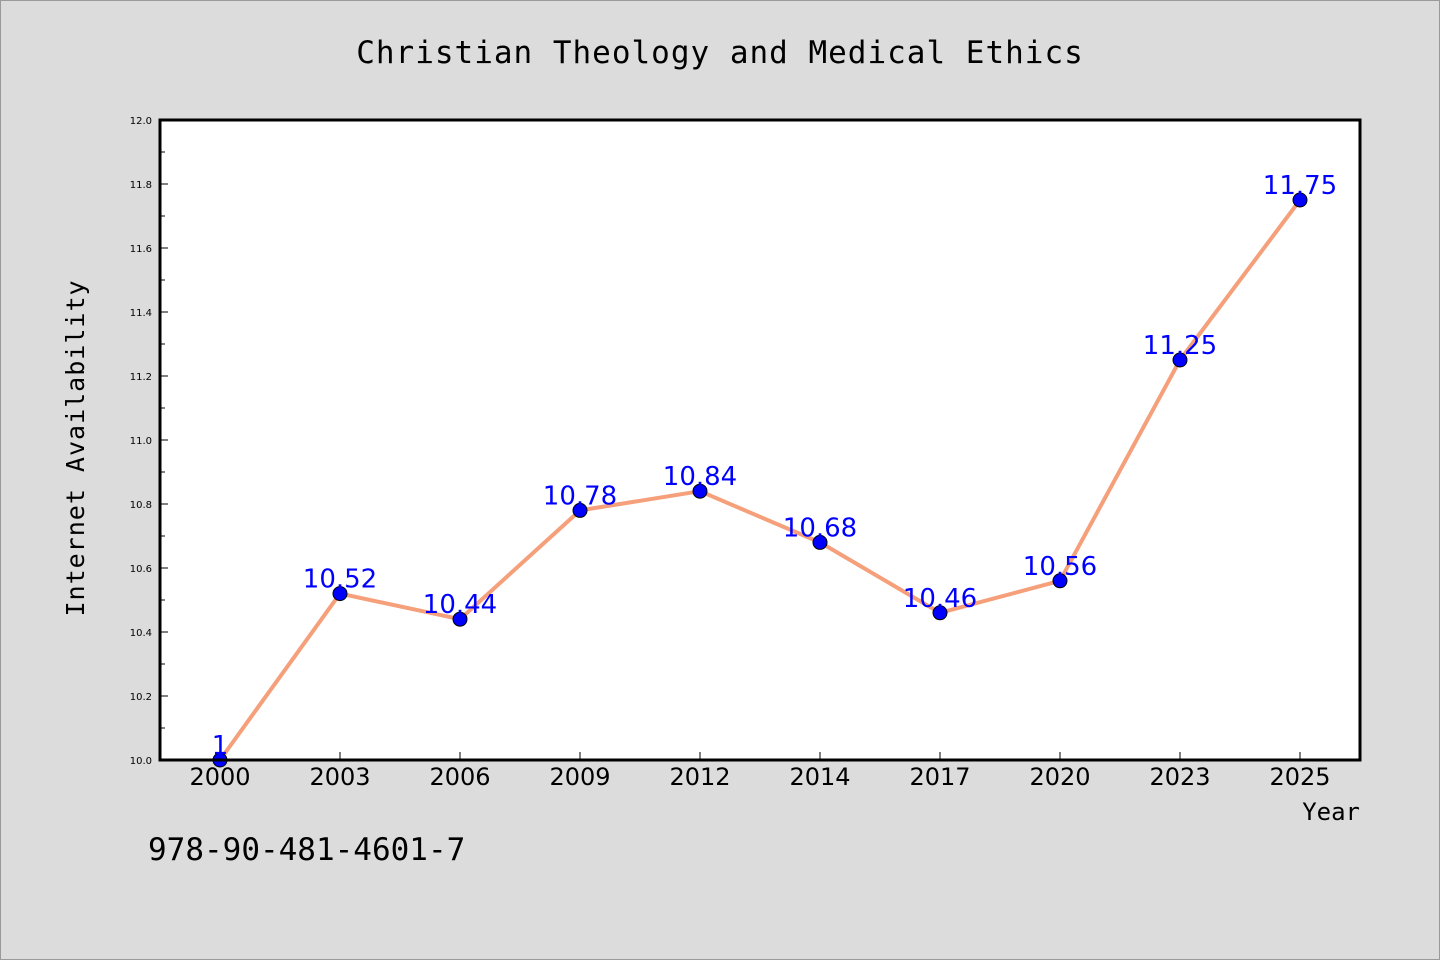 The height and width of the screenshot is (960, 1440). What do you see at coordinates (141, 505) in the screenshot?
I see `y-tick-label: 10.8` at bounding box center [141, 505].